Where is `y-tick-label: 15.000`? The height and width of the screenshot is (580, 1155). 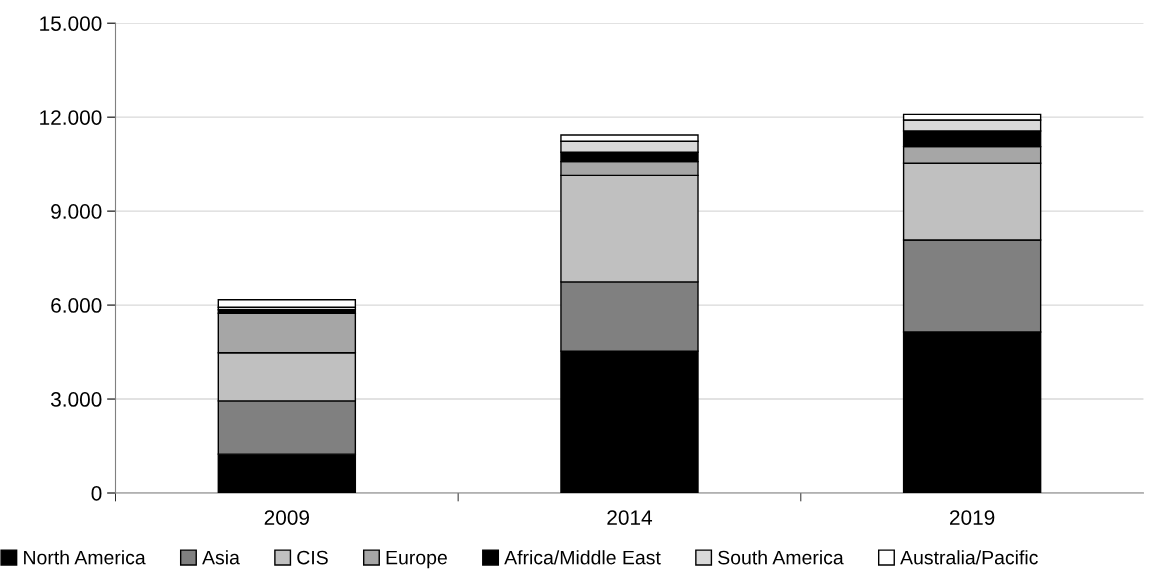
y-tick-label: 15.000 is located at coordinates (71, 23).